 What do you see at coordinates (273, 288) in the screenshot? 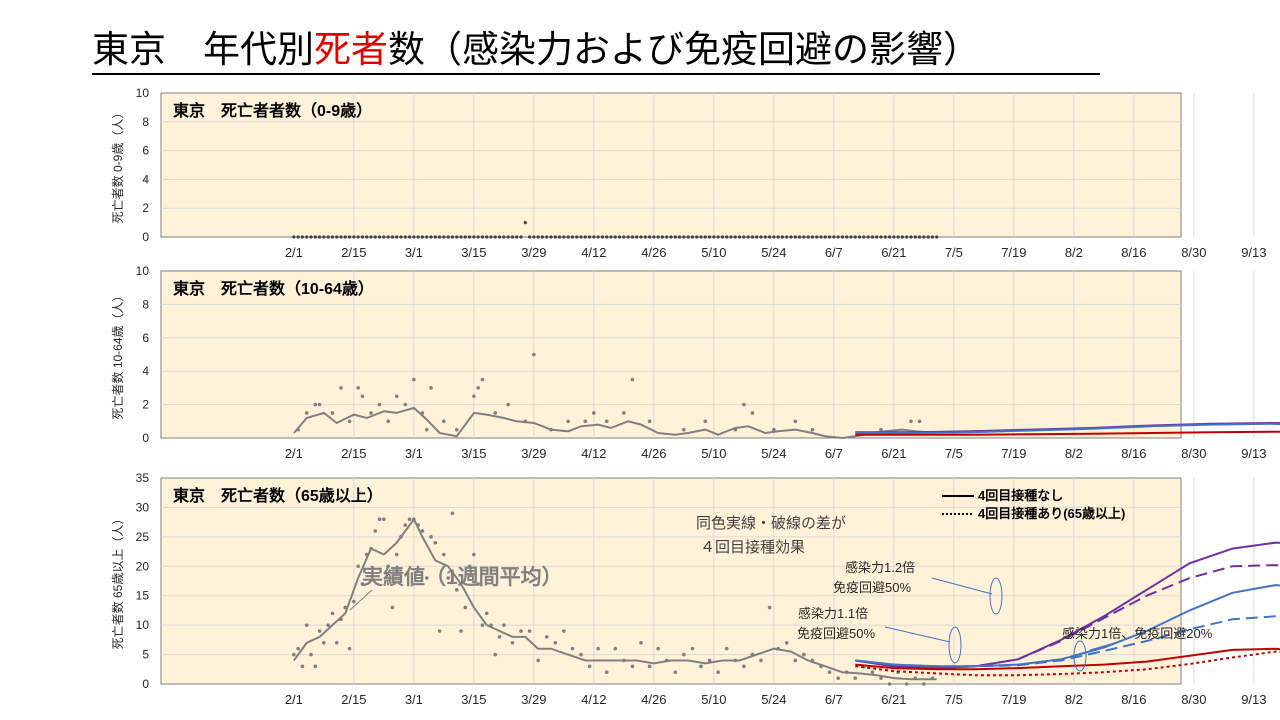
I see `chart-title: 東京 死亡者数（10-64歳）` at bounding box center [273, 288].